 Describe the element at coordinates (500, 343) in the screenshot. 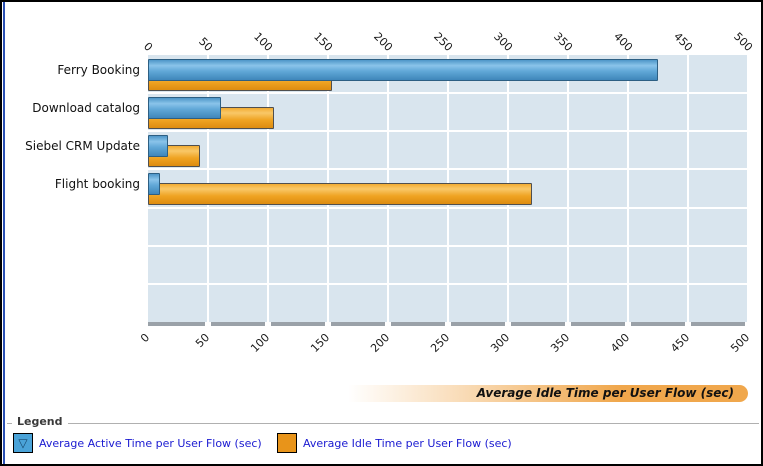

I see `tick-label-bottom: 300` at that location.